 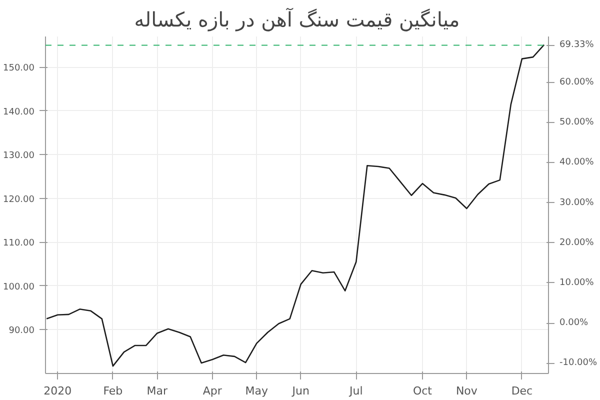 What do you see at coordinates (577, 283) in the screenshot?
I see `y2-tick-label: 10.00%` at bounding box center [577, 283].